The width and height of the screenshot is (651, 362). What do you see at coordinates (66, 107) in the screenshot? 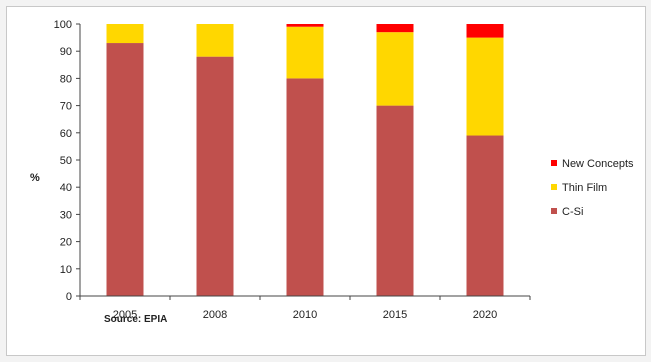
I see `y-tick-label: 70` at bounding box center [66, 107].